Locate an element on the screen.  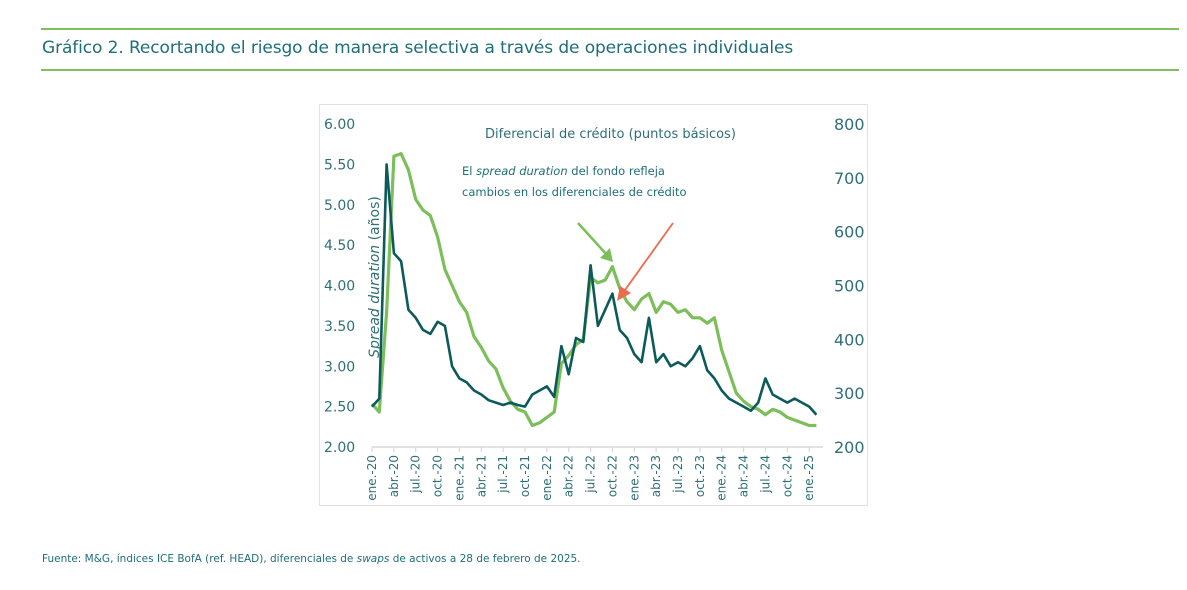
x-tick-label: jul.-22 is located at coordinates (591, 474).